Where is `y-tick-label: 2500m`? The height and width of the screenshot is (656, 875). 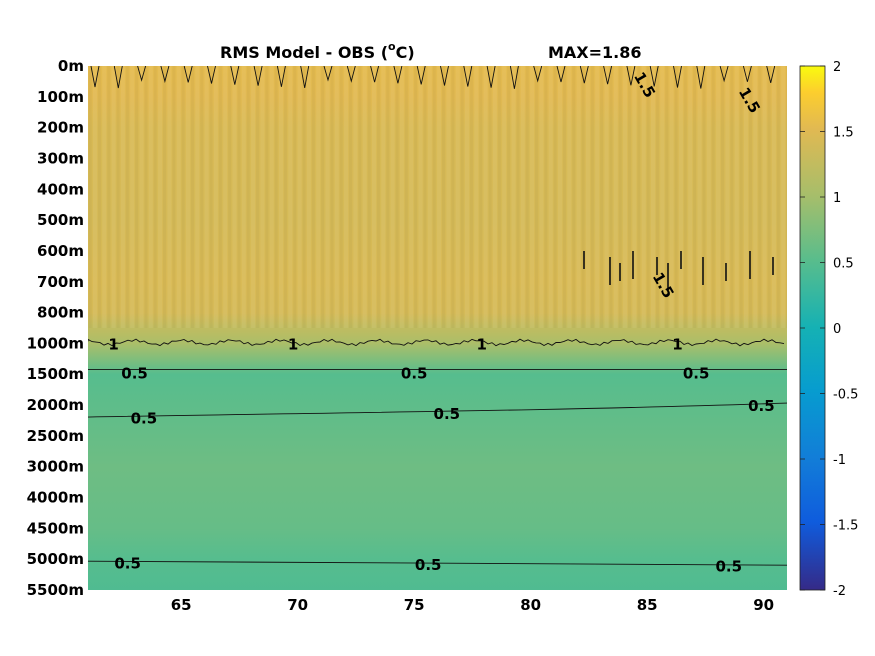
y-tick-label: 2500m is located at coordinates (55, 436).